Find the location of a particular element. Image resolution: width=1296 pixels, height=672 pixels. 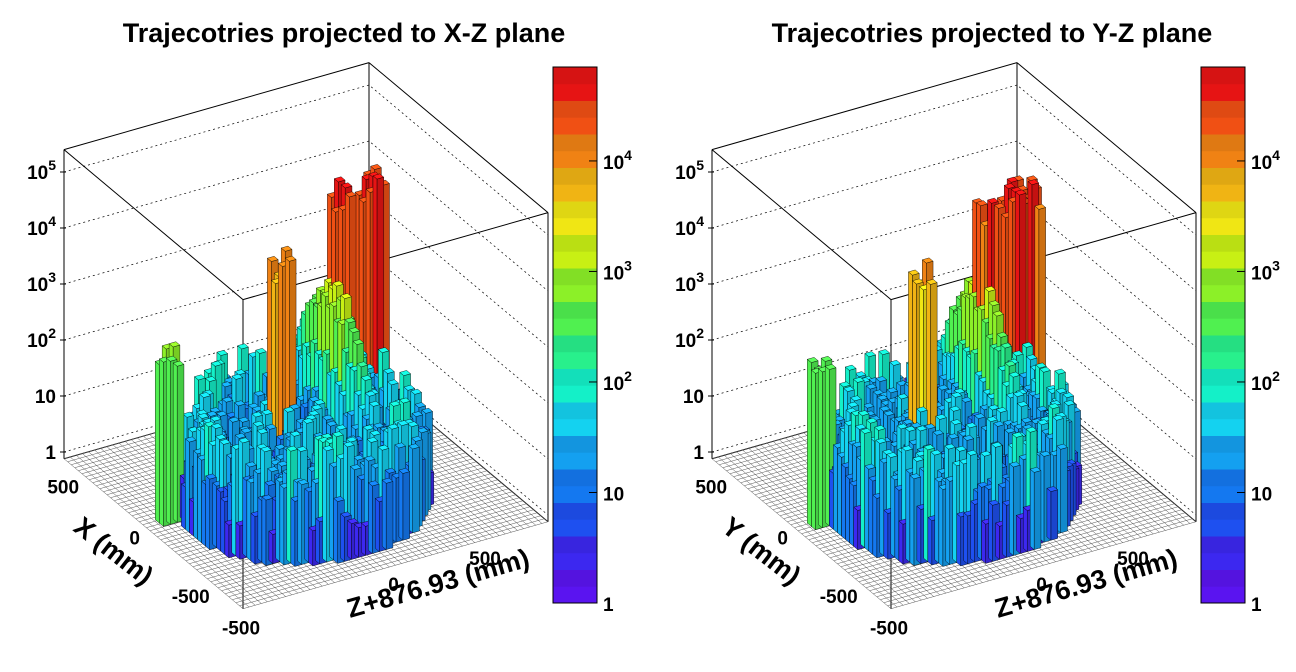

x-tick-label: 0 is located at coordinates (393, 585).